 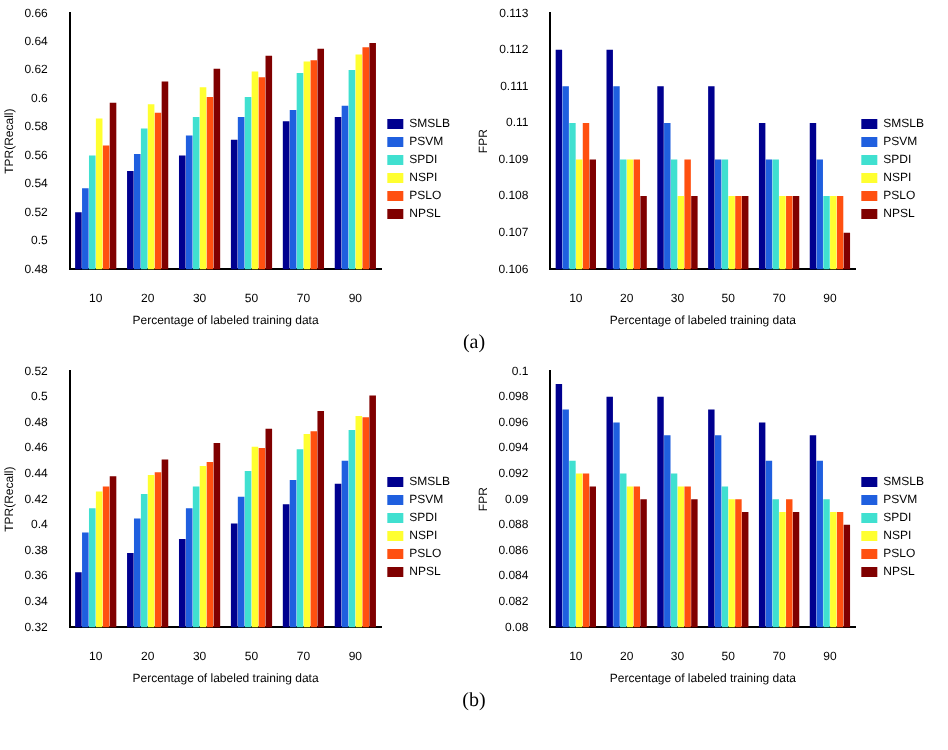 What do you see at coordinates (474, 344) in the screenshot?
I see `text: (a)` at bounding box center [474, 344].